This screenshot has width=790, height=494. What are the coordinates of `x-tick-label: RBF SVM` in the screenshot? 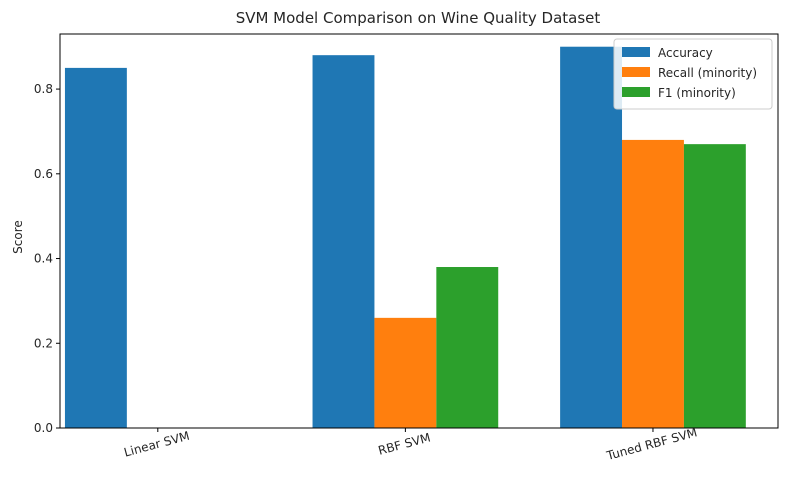 It's located at (404, 443).